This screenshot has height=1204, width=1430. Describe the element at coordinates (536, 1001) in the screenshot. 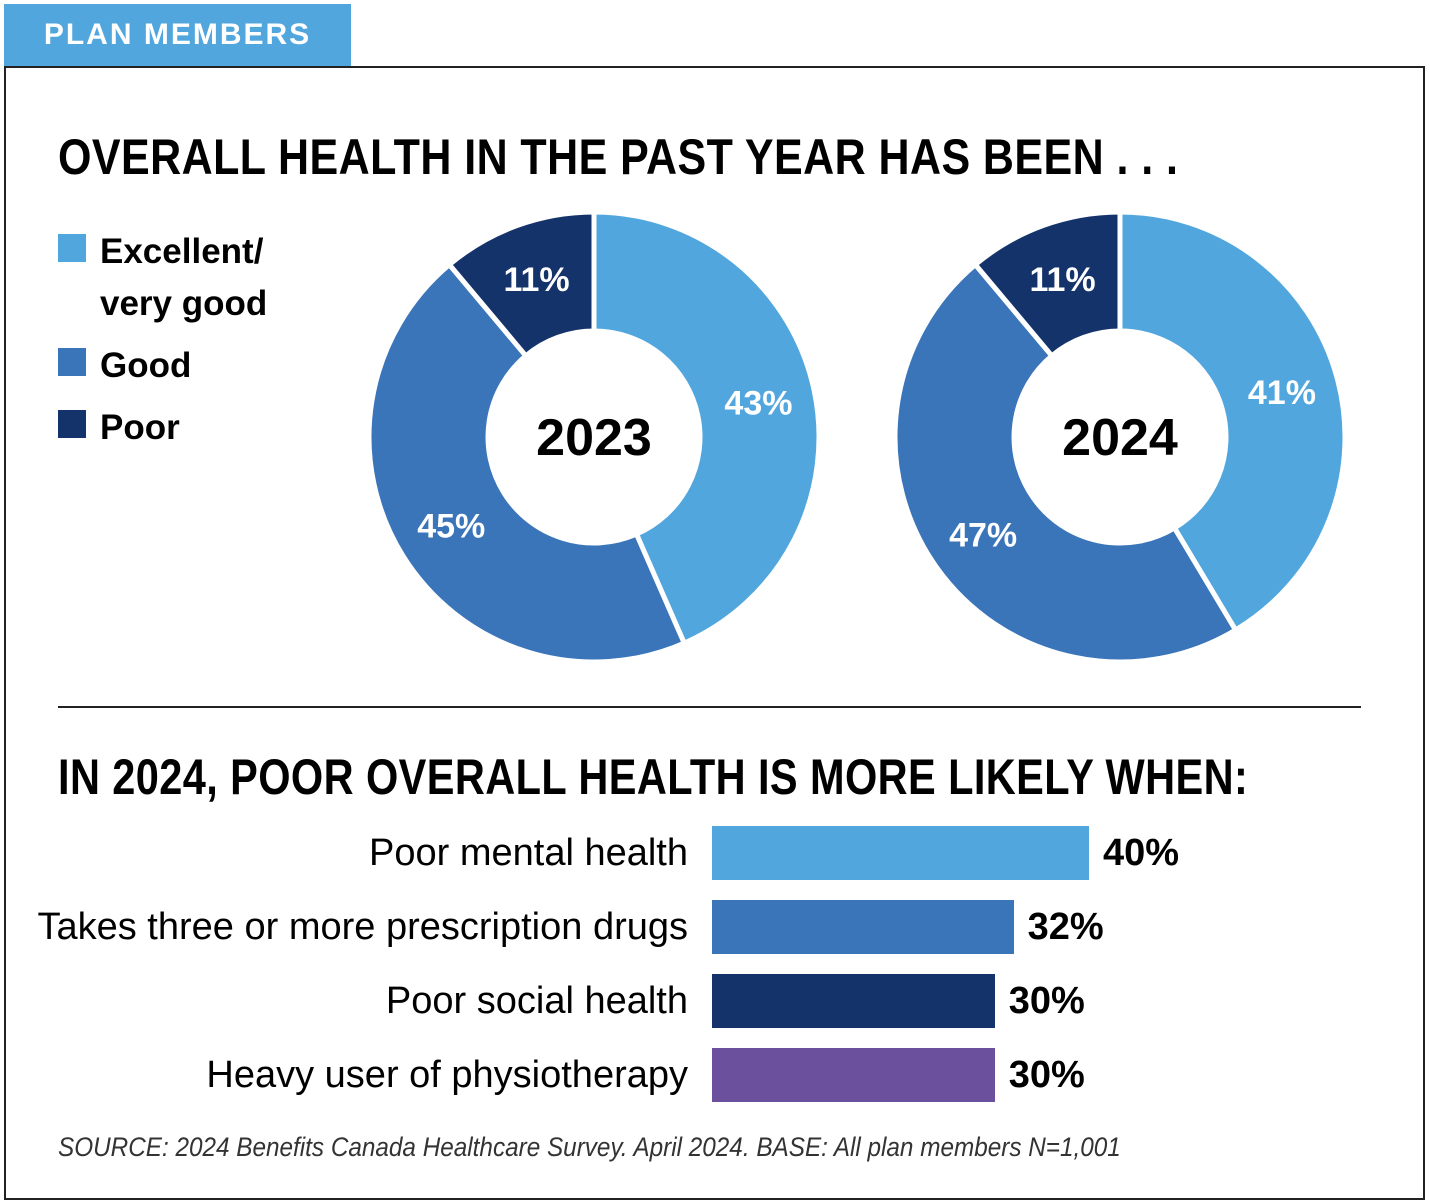

I see `bar-category-label: Poor social health` at that location.